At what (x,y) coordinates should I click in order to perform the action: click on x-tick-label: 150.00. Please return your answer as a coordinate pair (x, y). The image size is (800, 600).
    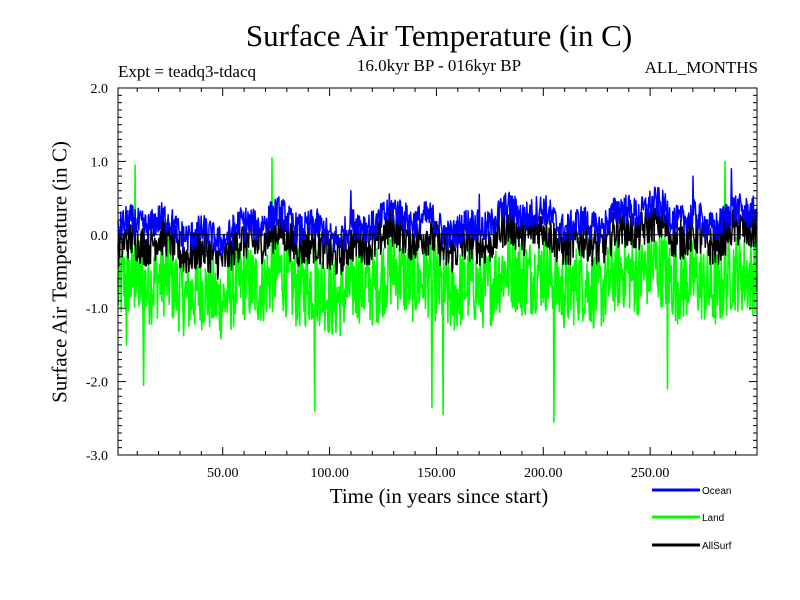
    Looking at the image, I should click on (436, 473).